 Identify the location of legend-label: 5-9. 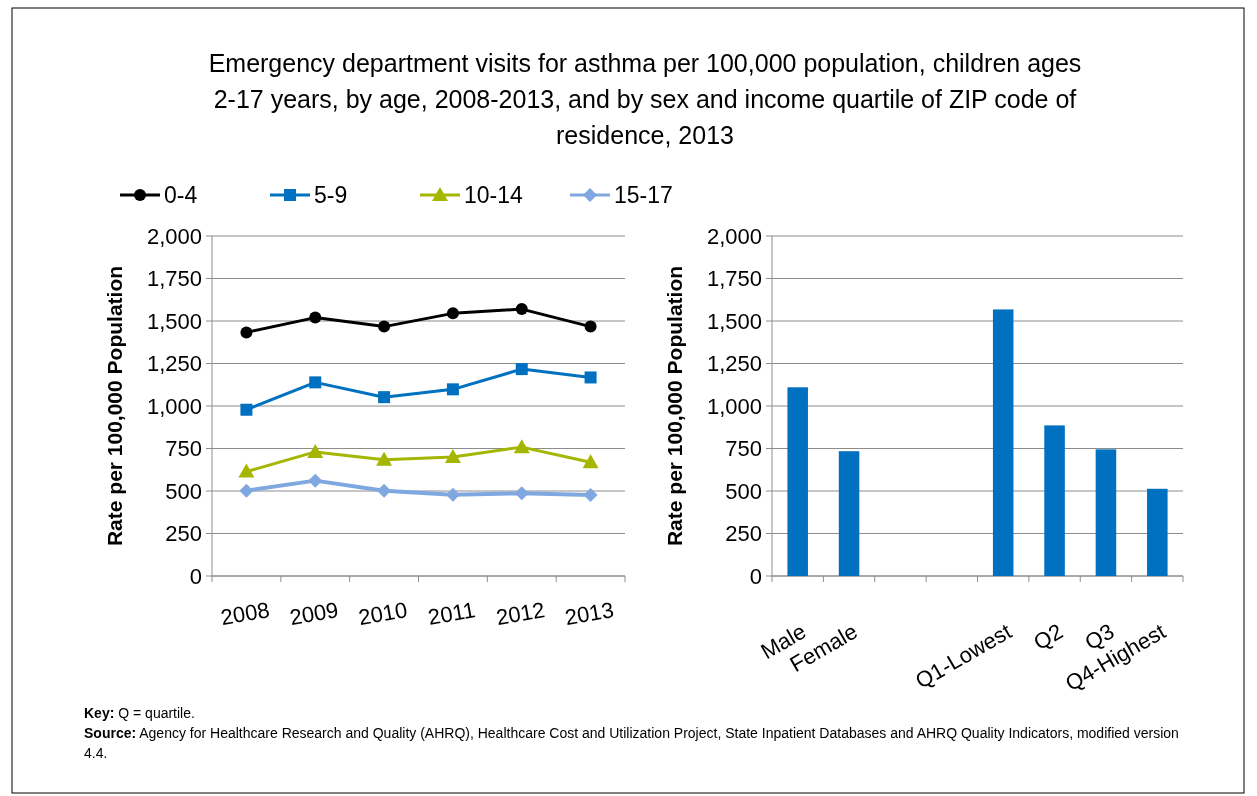
(331, 195).